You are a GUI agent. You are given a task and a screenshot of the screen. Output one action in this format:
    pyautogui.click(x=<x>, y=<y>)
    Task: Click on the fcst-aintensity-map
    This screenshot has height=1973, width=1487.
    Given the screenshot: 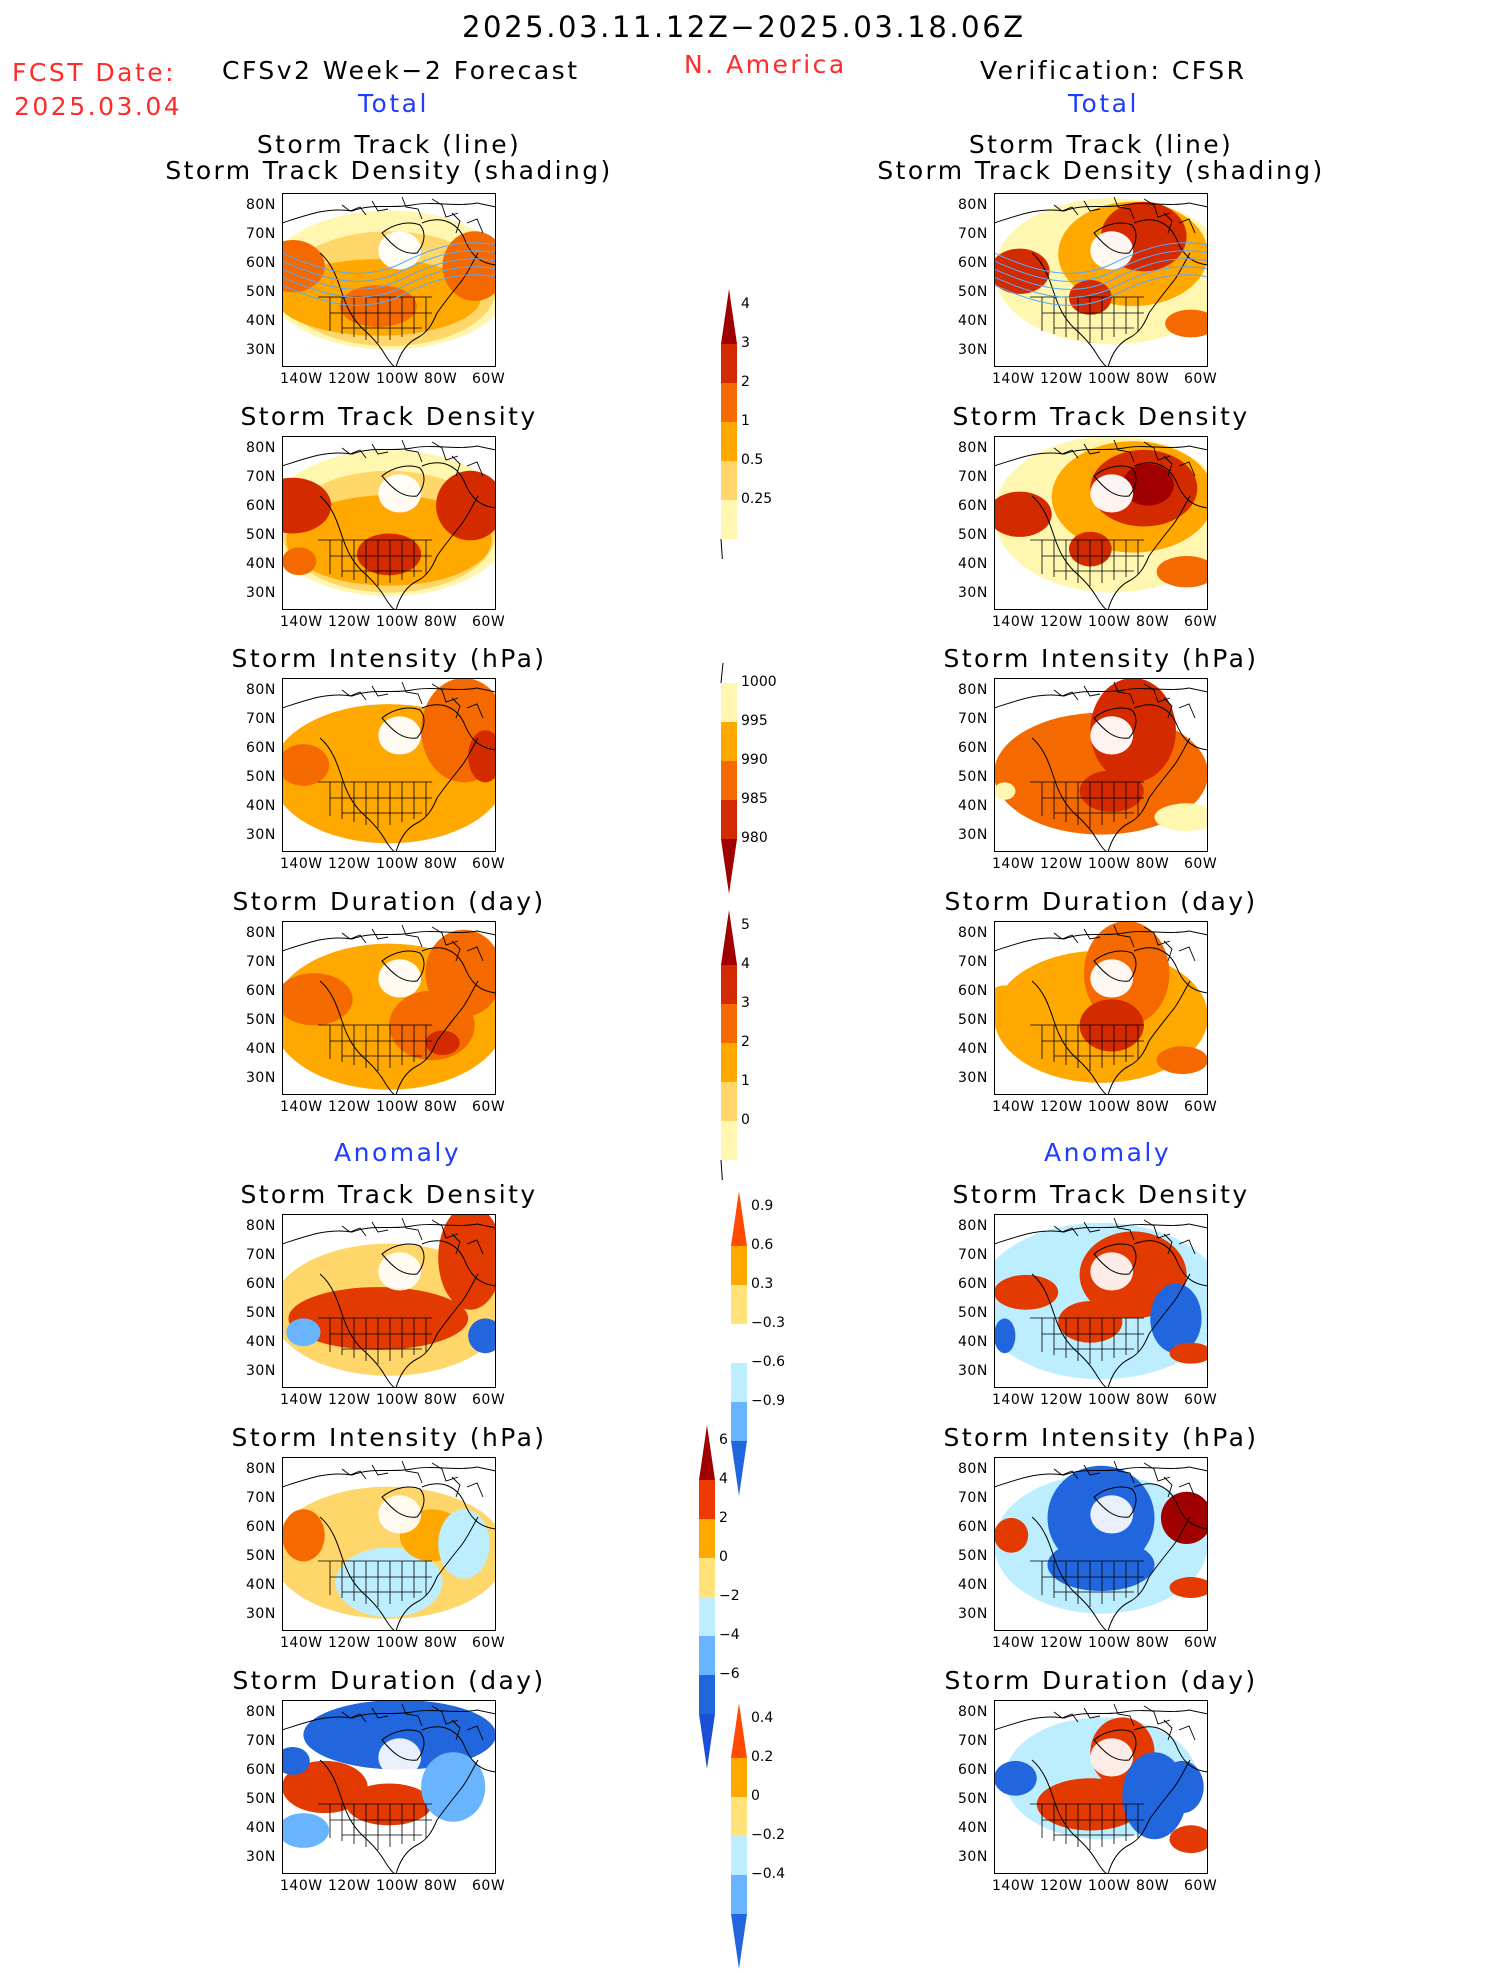 What is the action you would take?
    pyautogui.click(x=389, y=1544)
    